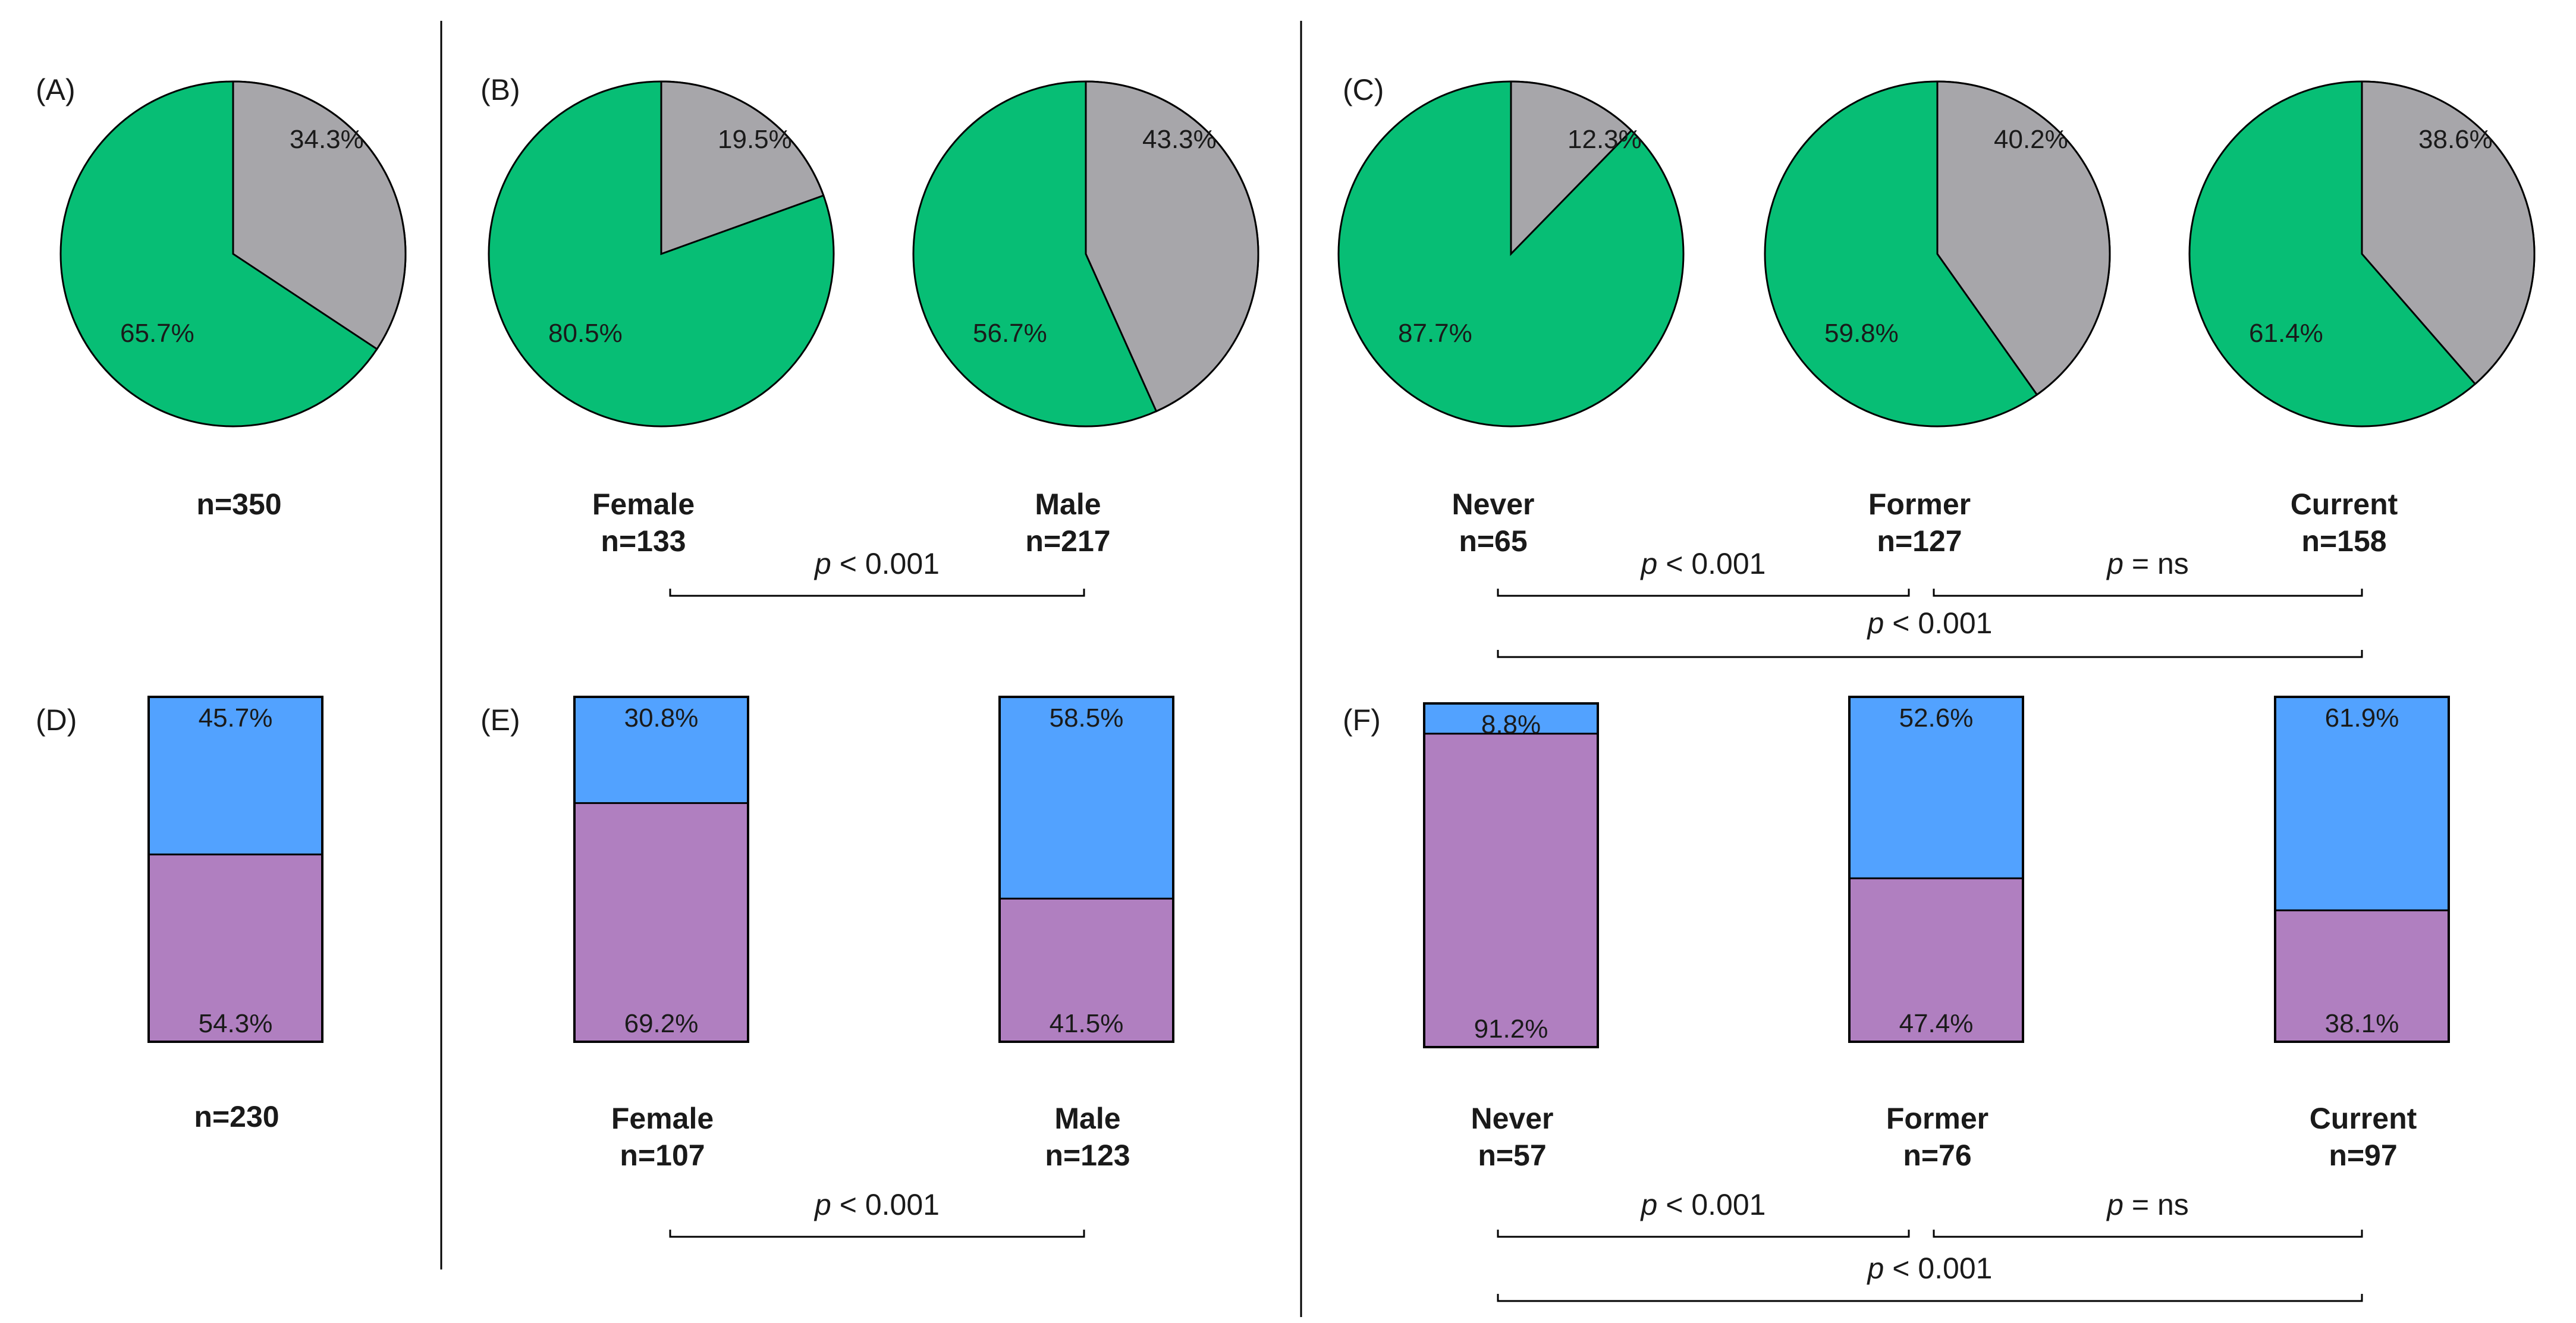  Describe the element at coordinates (2286, 334) in the screenshot. I see `pie-C-2-label-green: 61.4%` at that location.